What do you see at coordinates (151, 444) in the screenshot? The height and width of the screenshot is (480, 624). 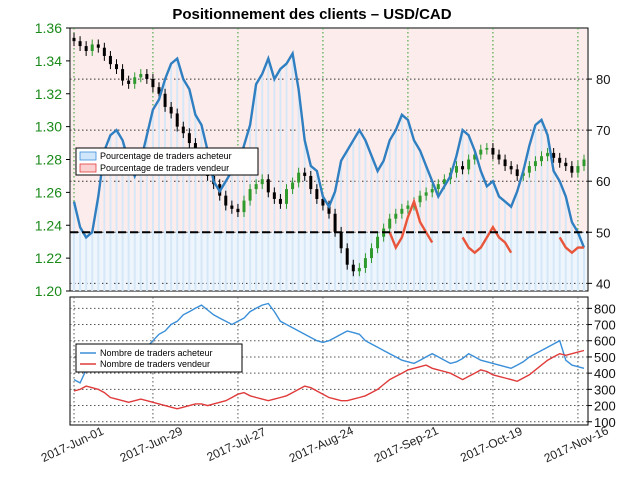 I see `x-tick-label: 2017-Jun-29` at bounding box center [151, 444].